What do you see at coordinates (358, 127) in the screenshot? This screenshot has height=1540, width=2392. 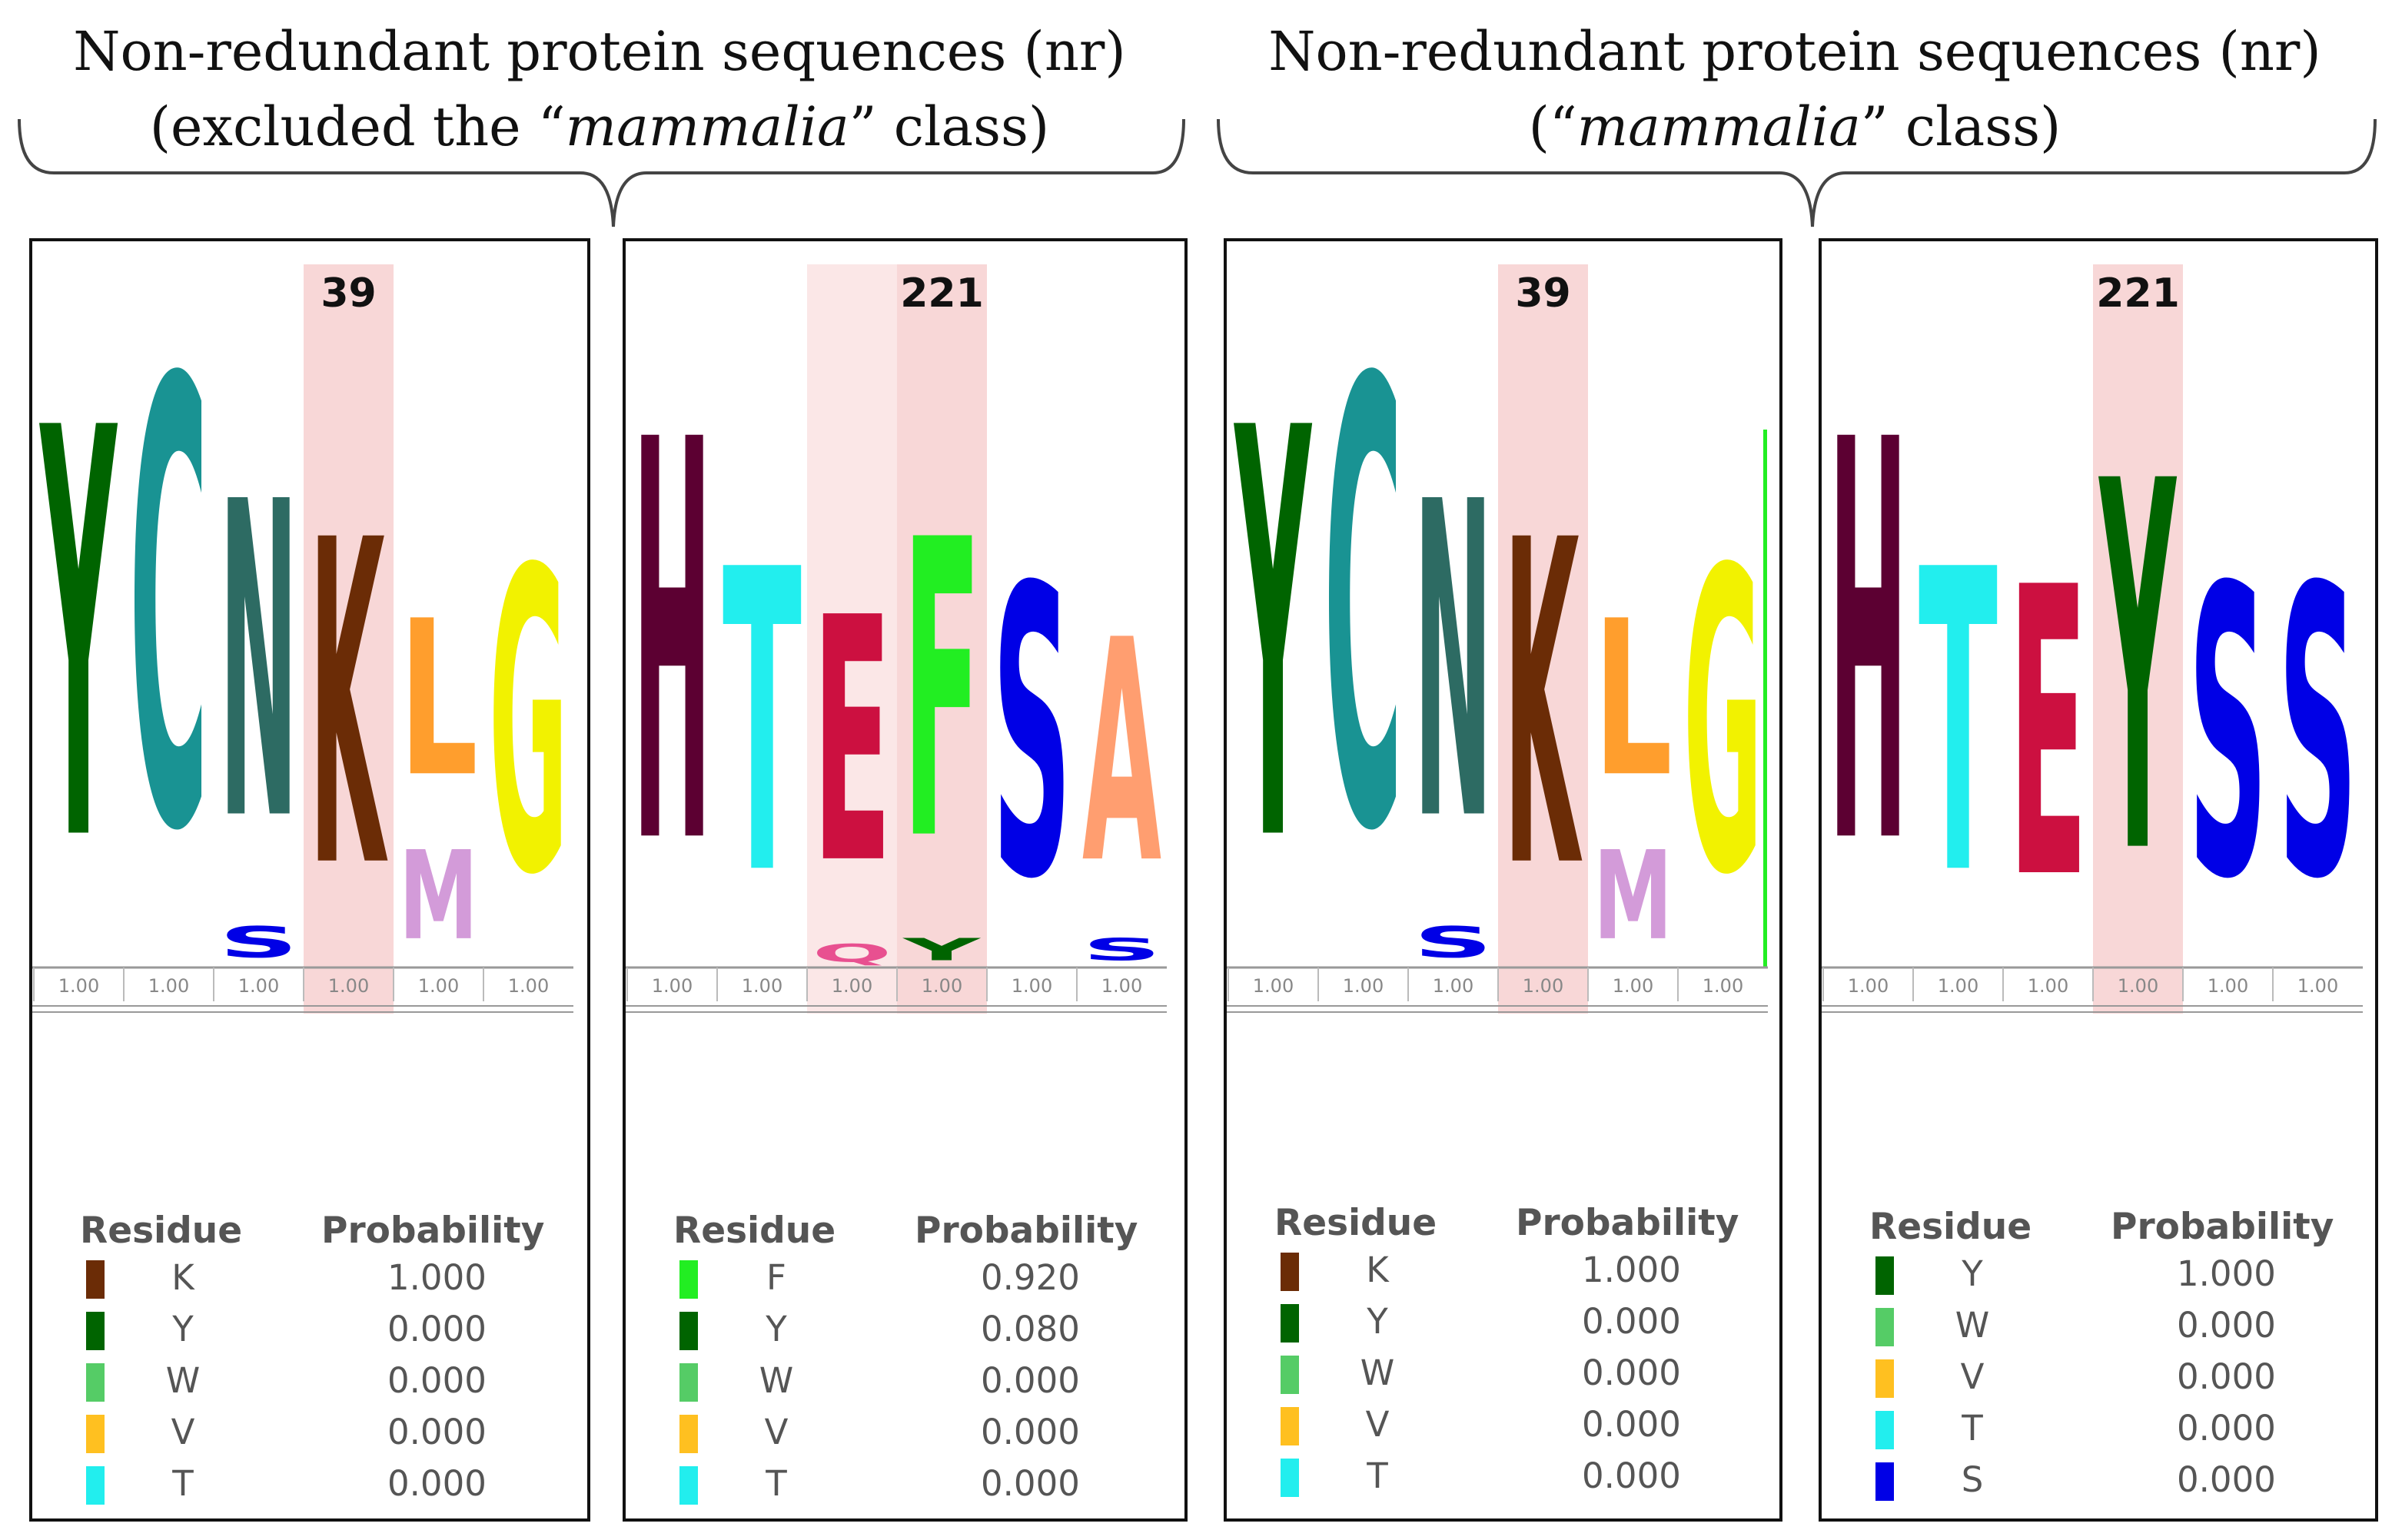 I see `left-title-pre: (excluded the “` at bounding box center [358, 127].